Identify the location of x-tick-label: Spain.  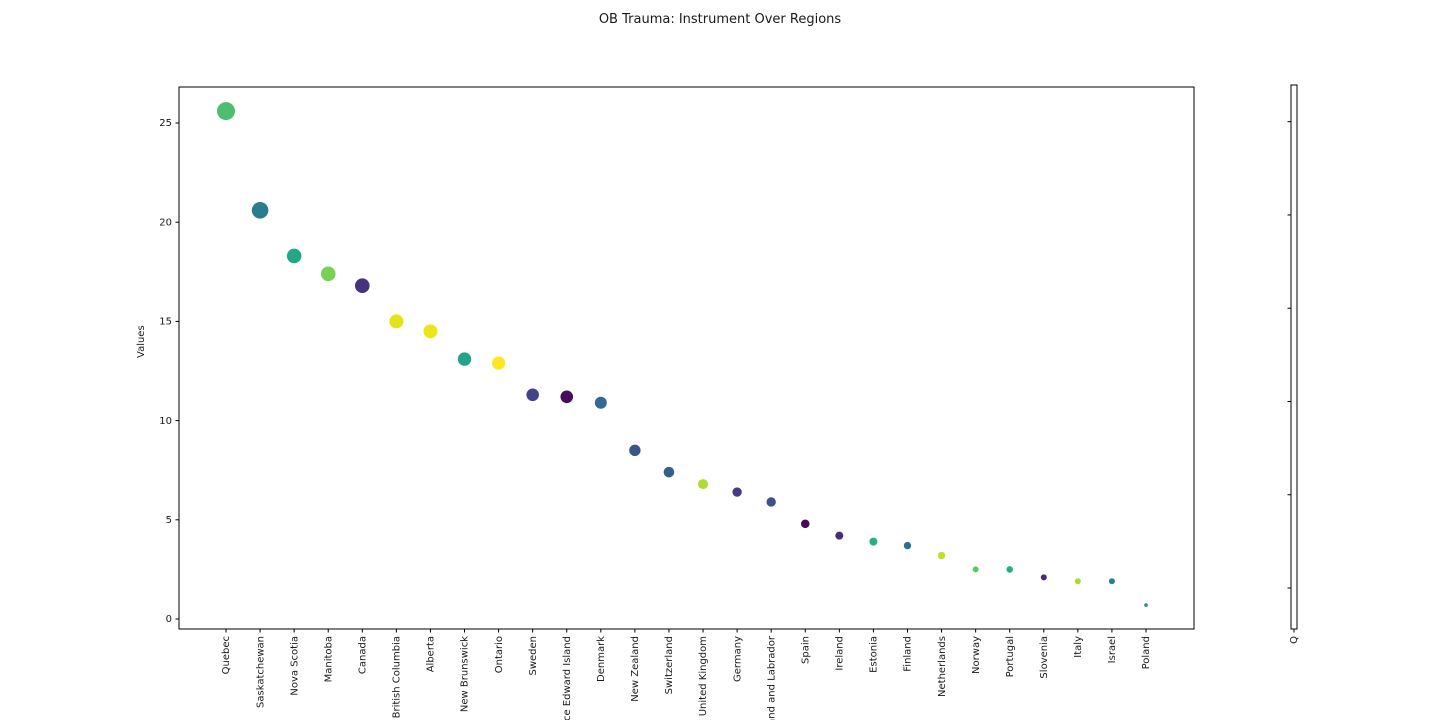
(805, 650).